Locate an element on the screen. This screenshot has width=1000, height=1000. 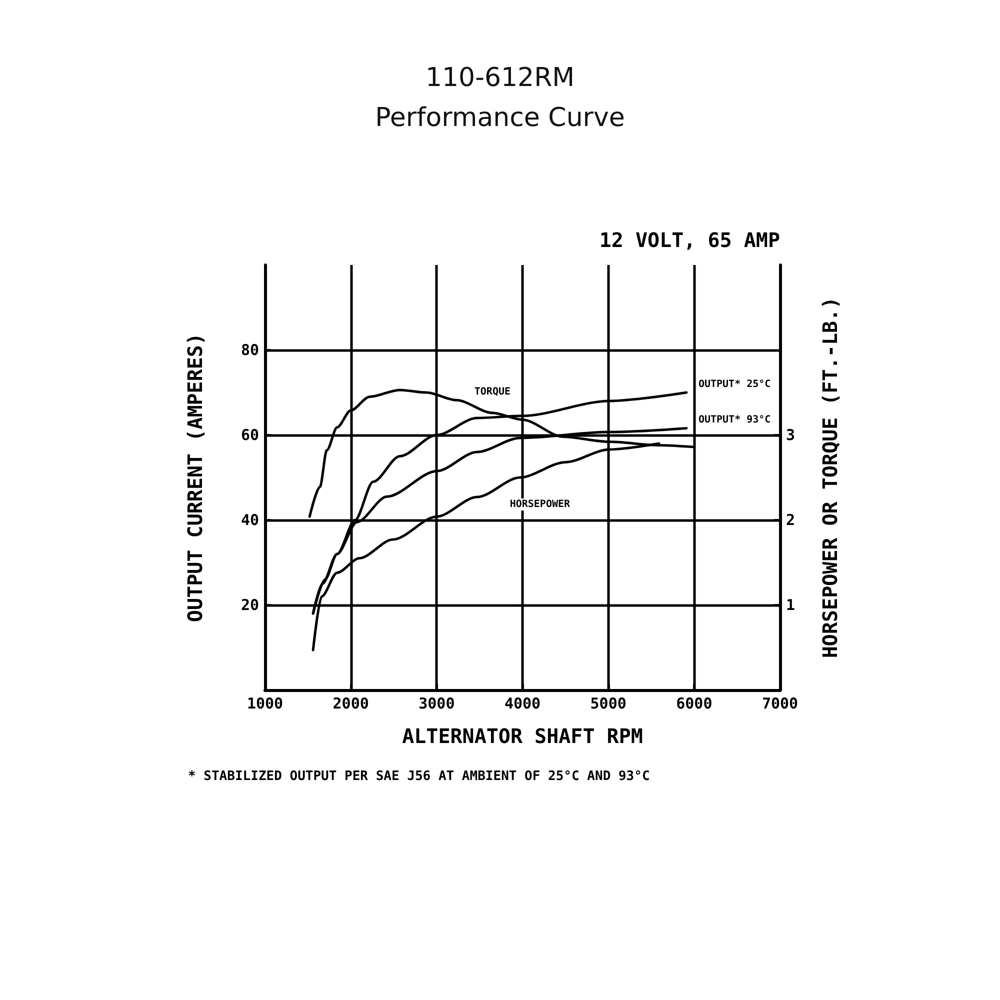
series-label: HORSEPOWER is located at coordinates (540, 504).